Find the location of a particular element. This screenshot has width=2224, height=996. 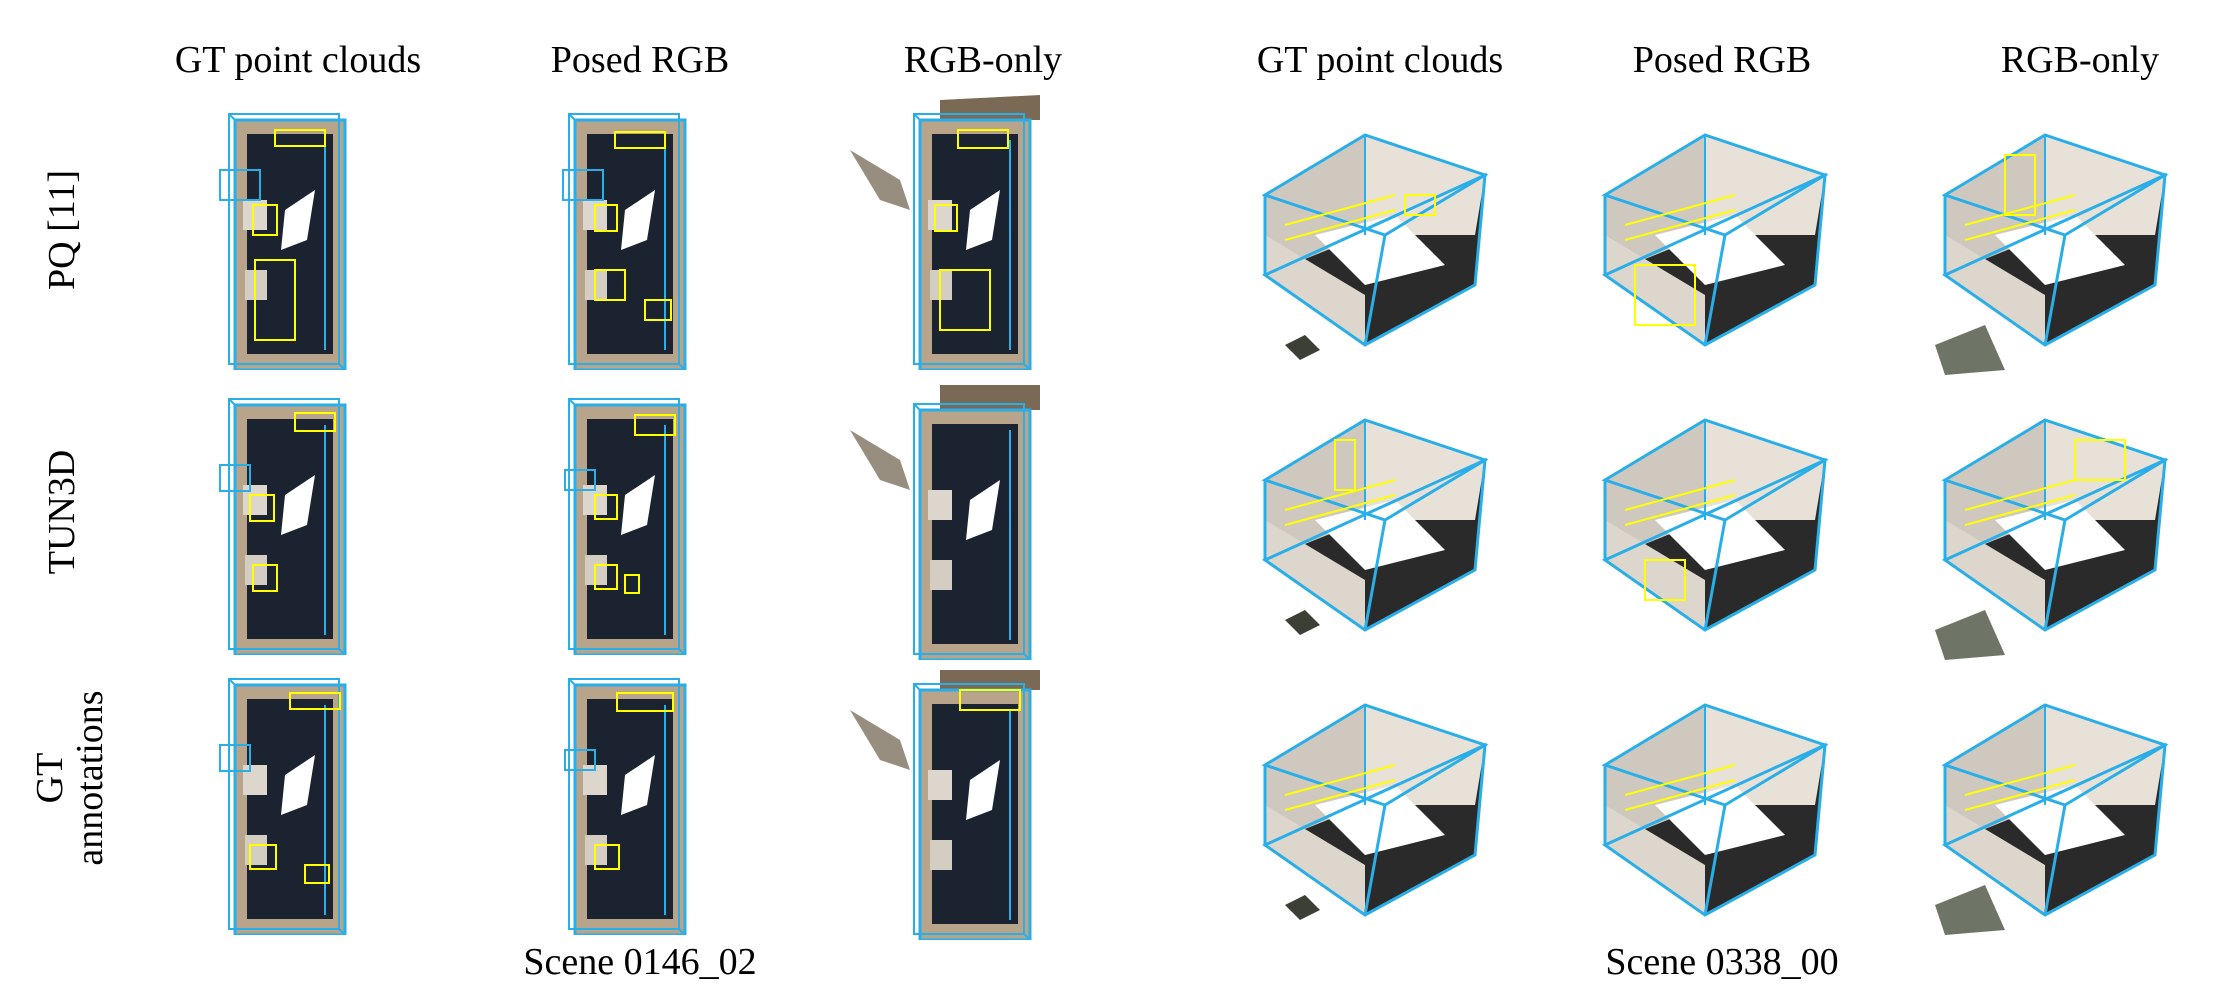

col-header-right-rgbonly: RGB-only is located at coordinates (2080, 60).